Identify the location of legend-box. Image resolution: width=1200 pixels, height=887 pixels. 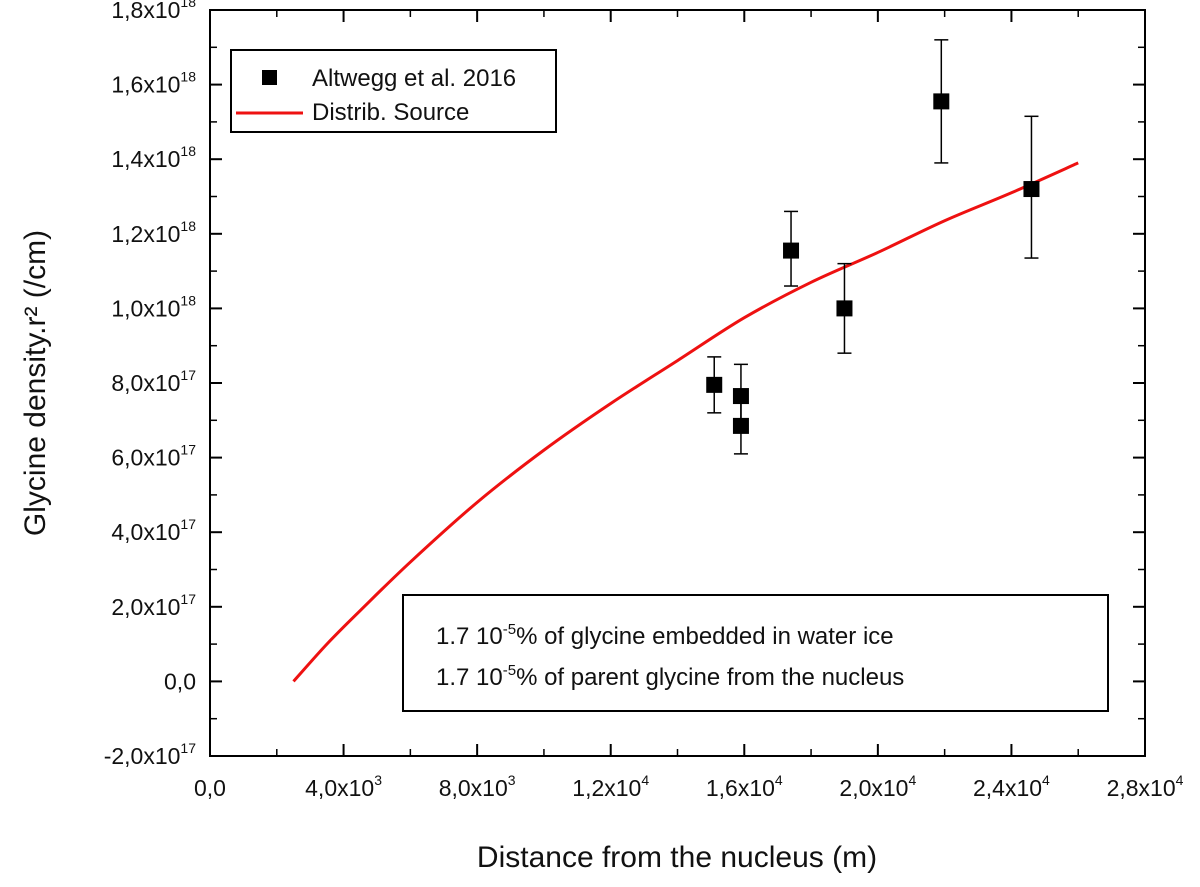
(393, 91).